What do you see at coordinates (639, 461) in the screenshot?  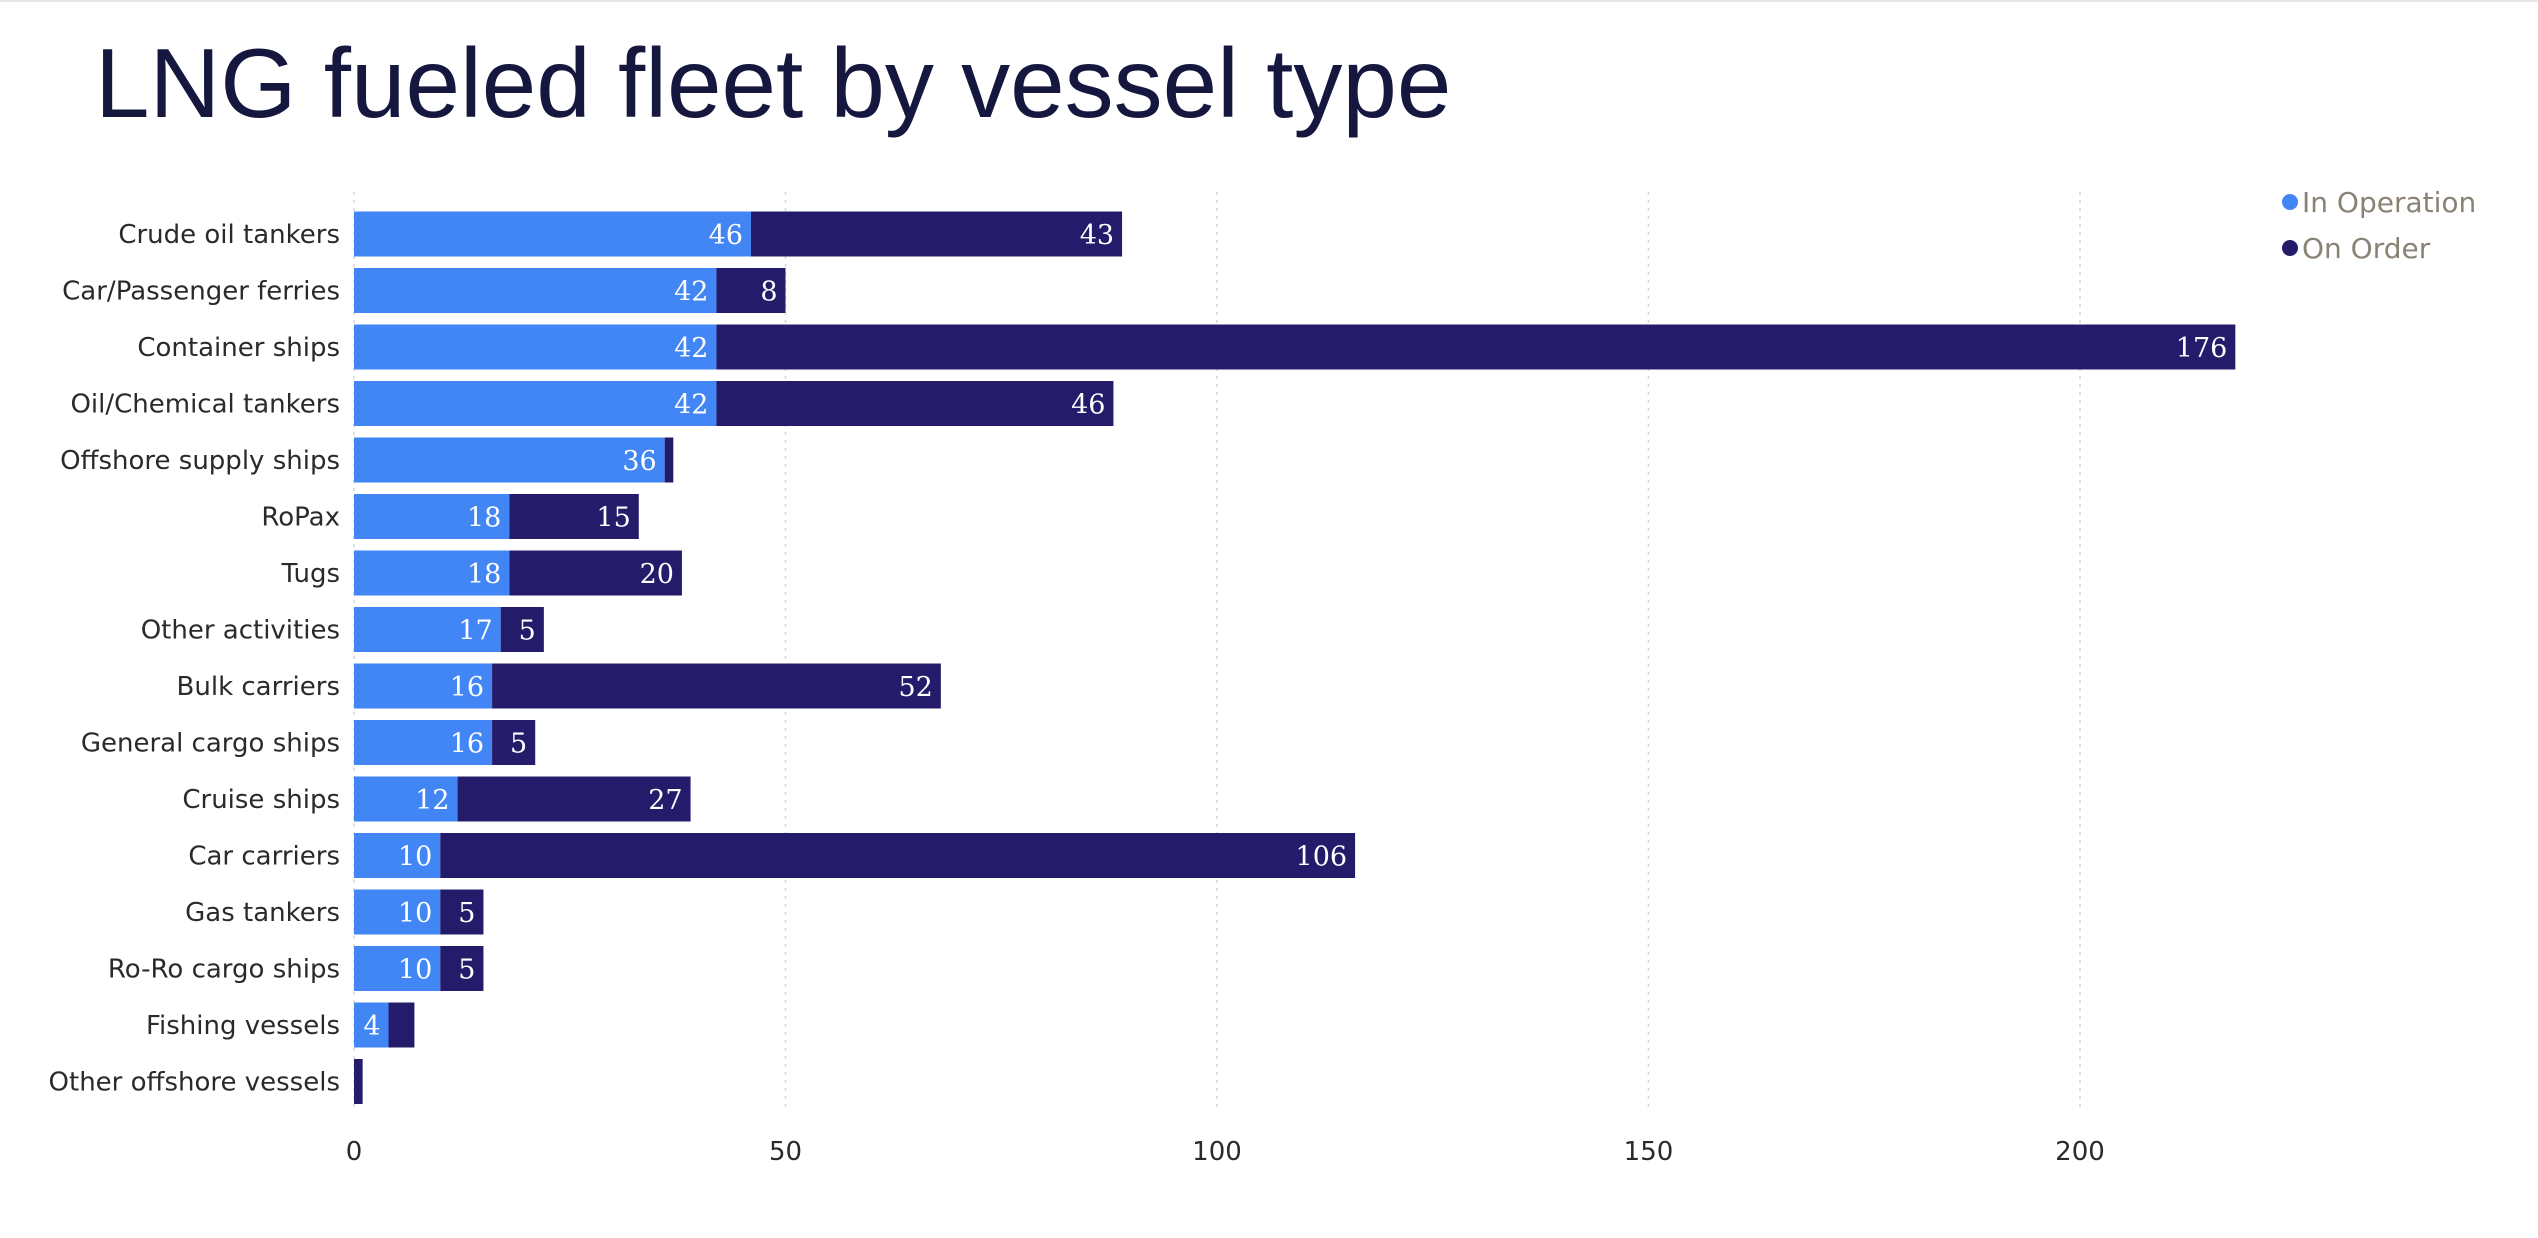 I see `data-label-in-operation: 36` at bounding box center [639, 461].